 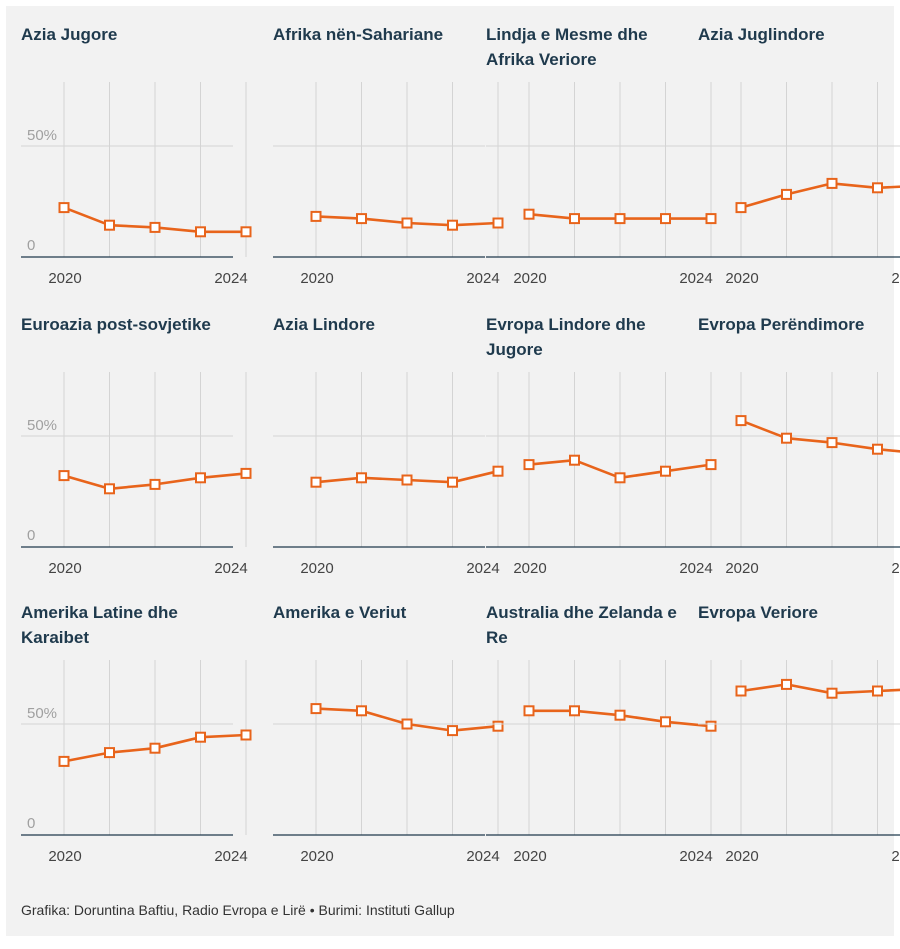 What do you see at coordinates (116, 324) in the screenshot?
I see `panel-title: Euroazia post-sovjetike` at bounding box center [116, 324].